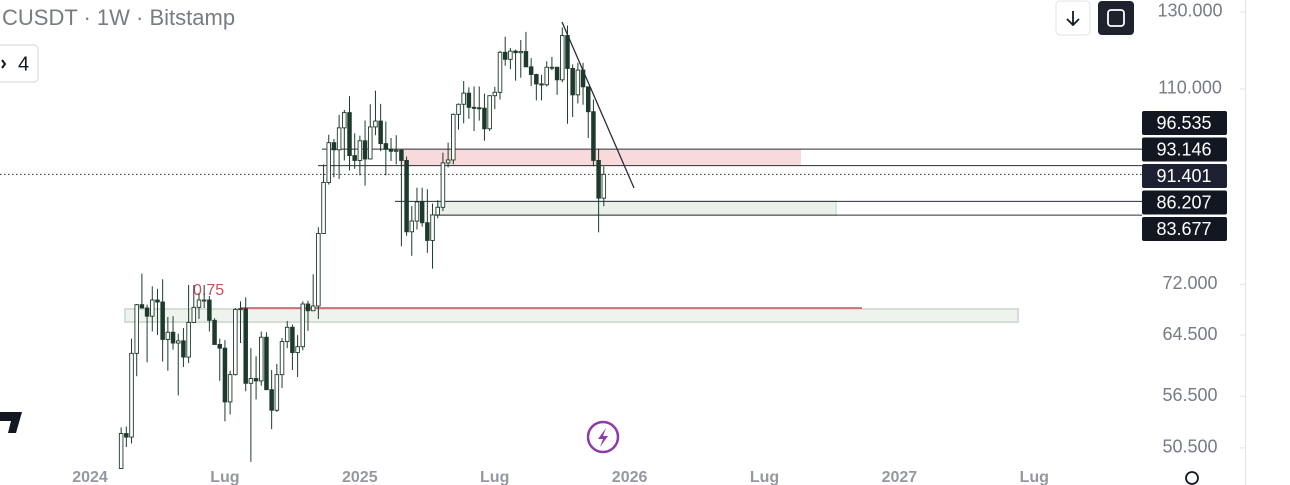 Image resolution: width=1290 pixels, height=485 pixels. I want to click on indicator-count: 4, so click(23, 64).